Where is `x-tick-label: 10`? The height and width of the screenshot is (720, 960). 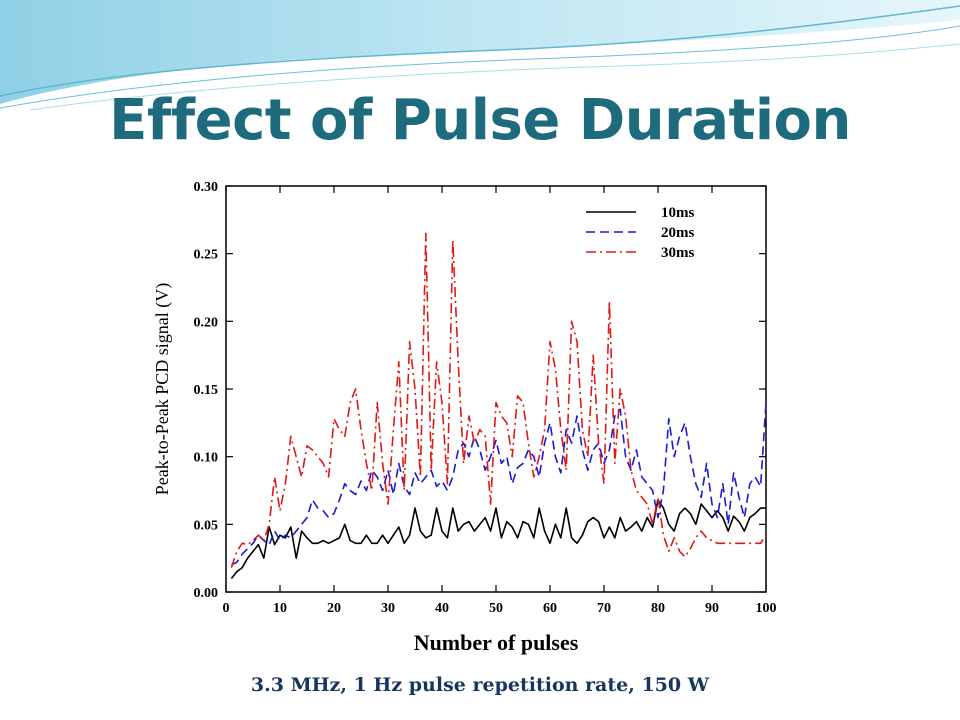 x-tick-label: 10 is located at coordinates (280, 608).